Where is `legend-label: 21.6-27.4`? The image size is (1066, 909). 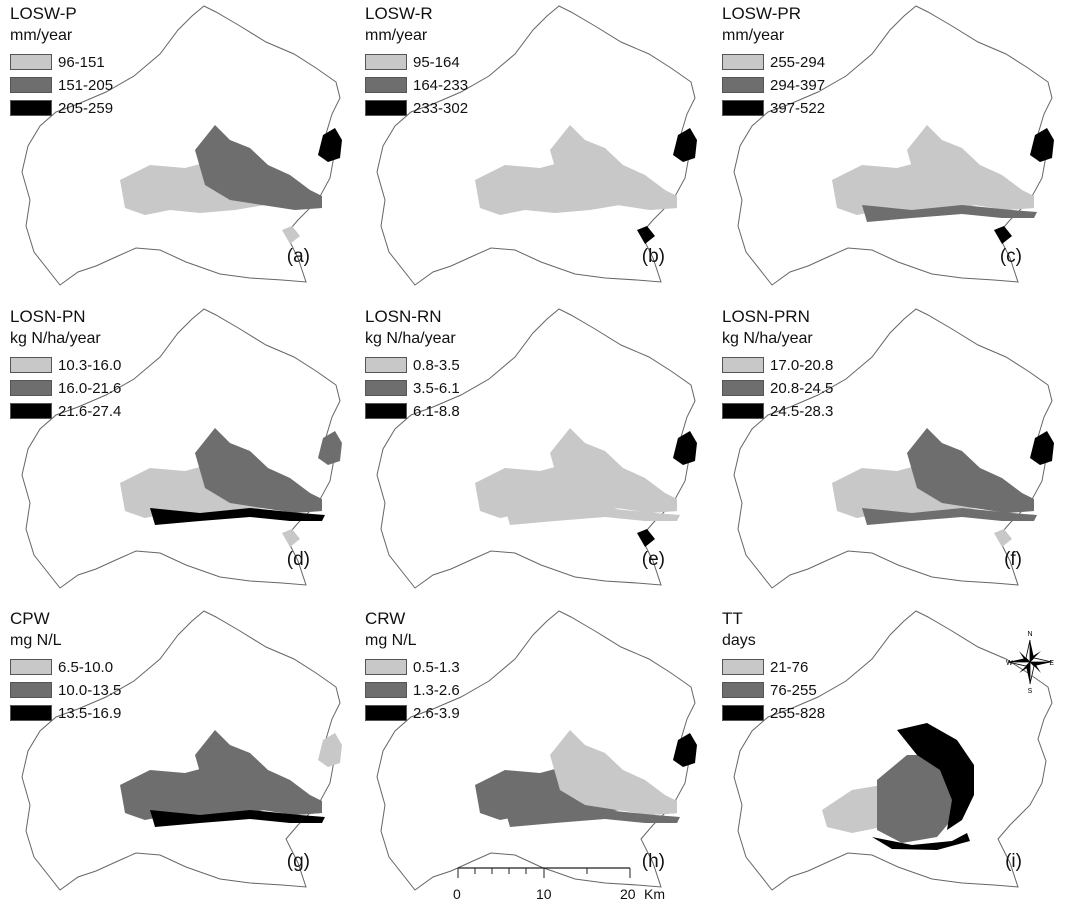
legend-label: 21.6-27.4 is located at coordinates (90, 411).